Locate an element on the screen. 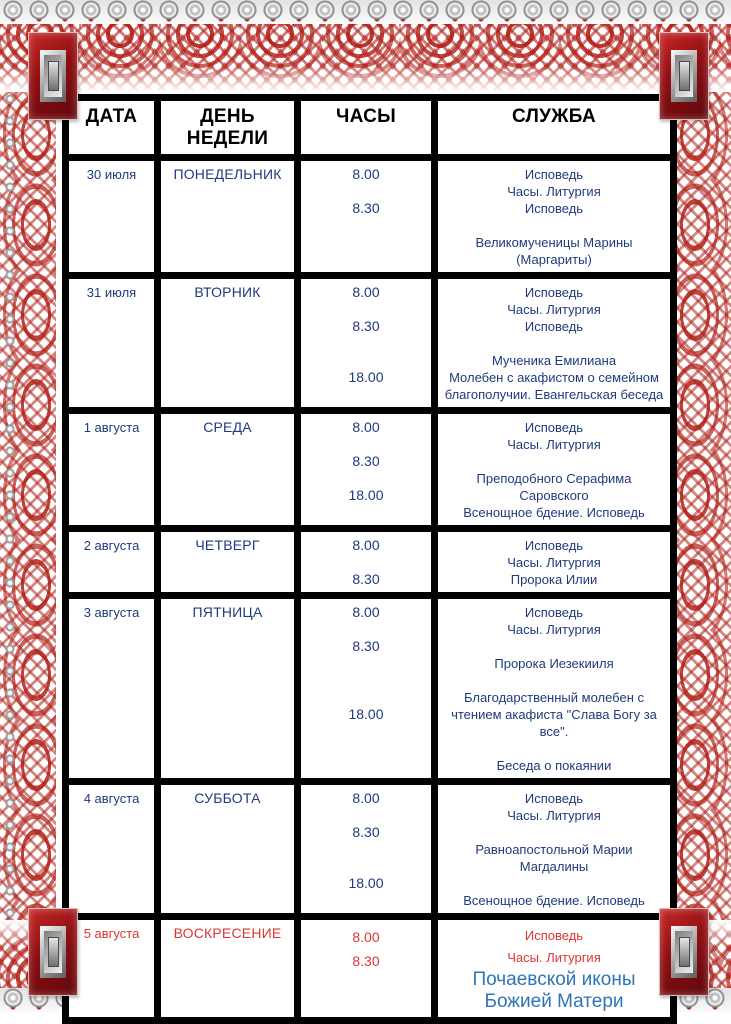  day-cell: ВТОРНИК is located at coordinates (227, 343).